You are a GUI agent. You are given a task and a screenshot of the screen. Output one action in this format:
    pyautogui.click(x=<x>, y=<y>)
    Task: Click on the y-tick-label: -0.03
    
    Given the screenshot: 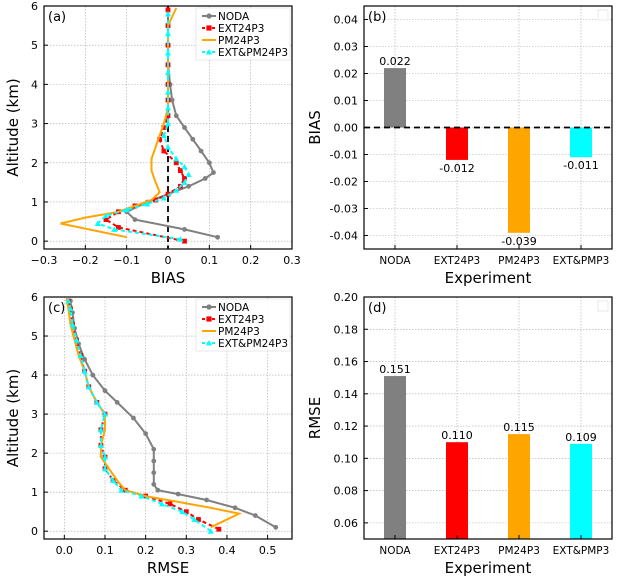 What is the action you would take?
    pyautogui.click(x=344, y=209)
    